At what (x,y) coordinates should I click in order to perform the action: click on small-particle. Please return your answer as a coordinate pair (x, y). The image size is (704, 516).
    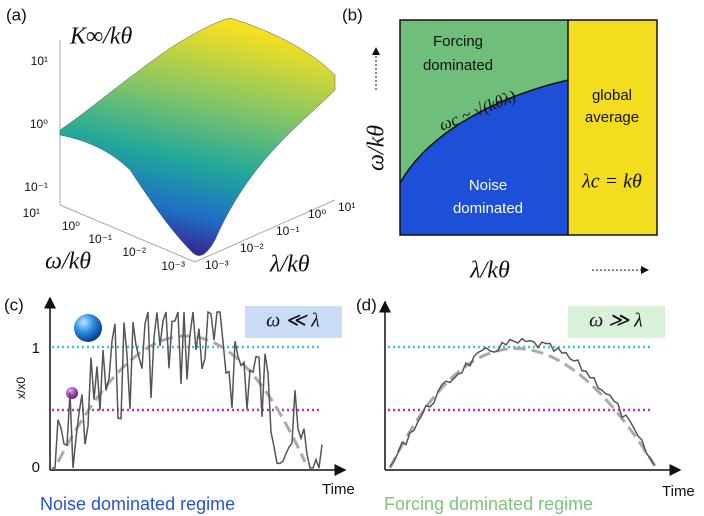
    Looking at the image, I should click on (72, 393).